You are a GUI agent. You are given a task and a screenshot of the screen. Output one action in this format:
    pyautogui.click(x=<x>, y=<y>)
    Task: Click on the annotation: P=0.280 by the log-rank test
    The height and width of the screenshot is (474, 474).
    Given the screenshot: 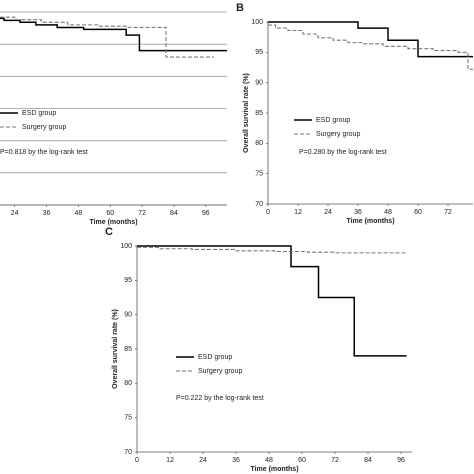 What is the action you would take?
    pyautogui.click(x=343, y=152)
    